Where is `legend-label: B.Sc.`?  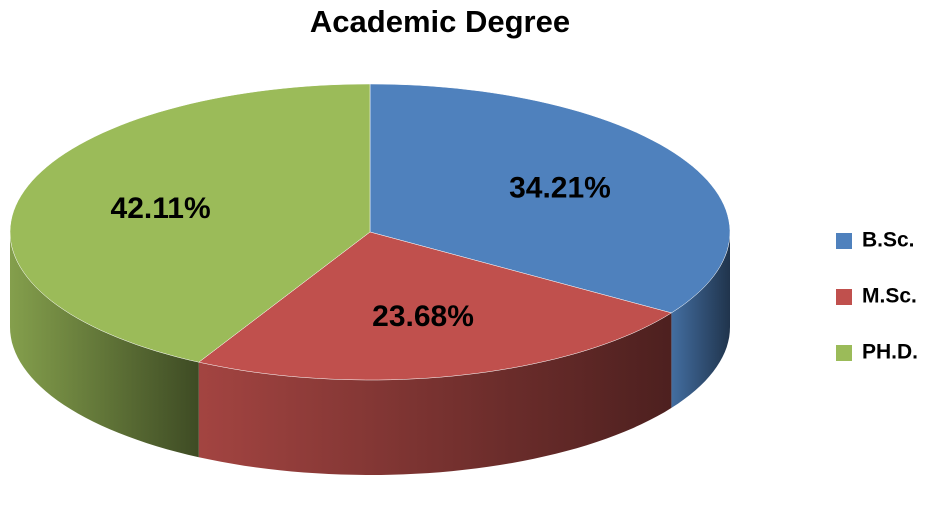
legend-label: B.Sc. is located at coordinates (888, 240).